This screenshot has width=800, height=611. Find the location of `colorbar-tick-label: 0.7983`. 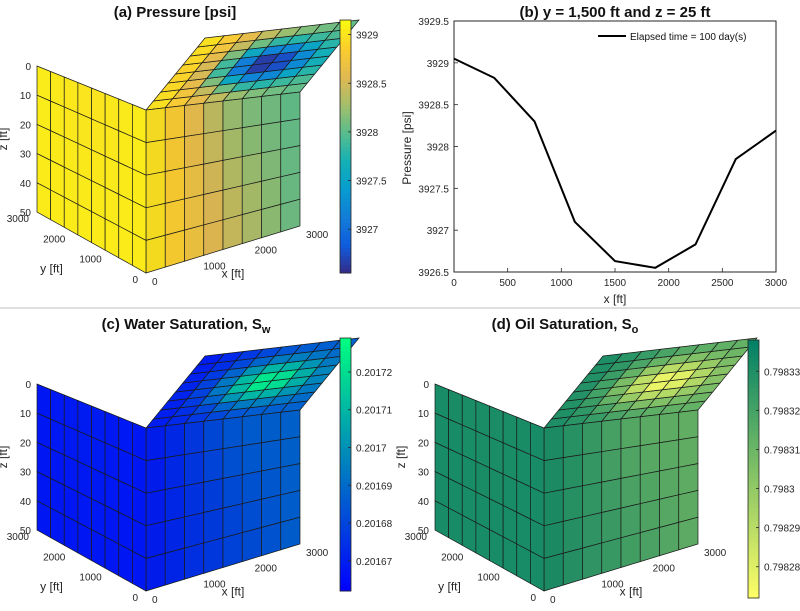

colorbar-tick-label: 0.7983 is located at coordinates (779, 490).